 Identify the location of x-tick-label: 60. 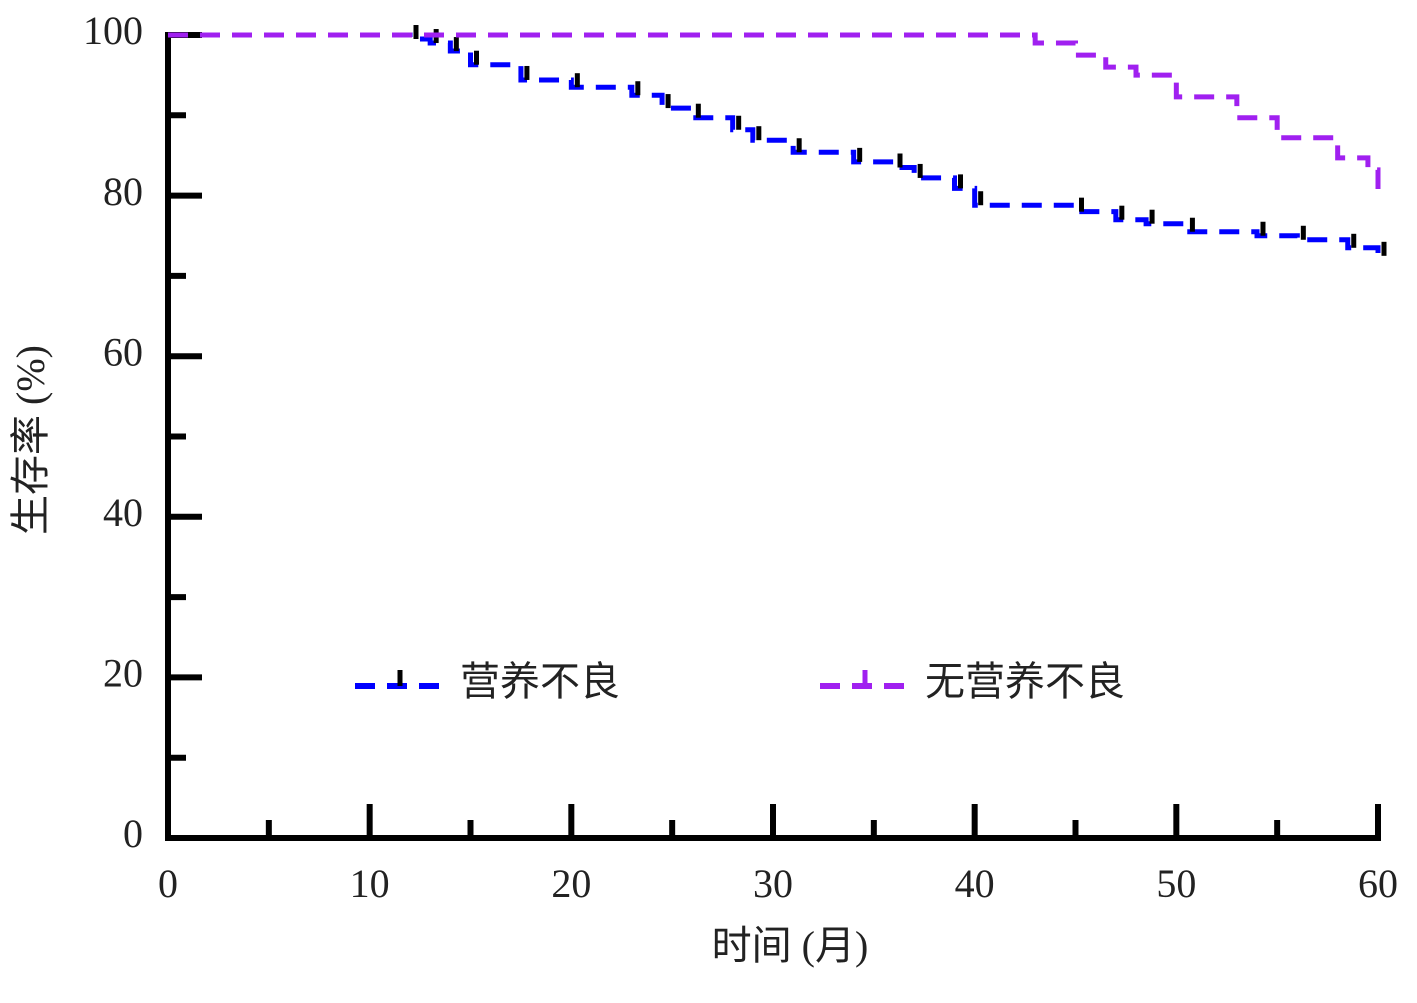
(1378, 883).